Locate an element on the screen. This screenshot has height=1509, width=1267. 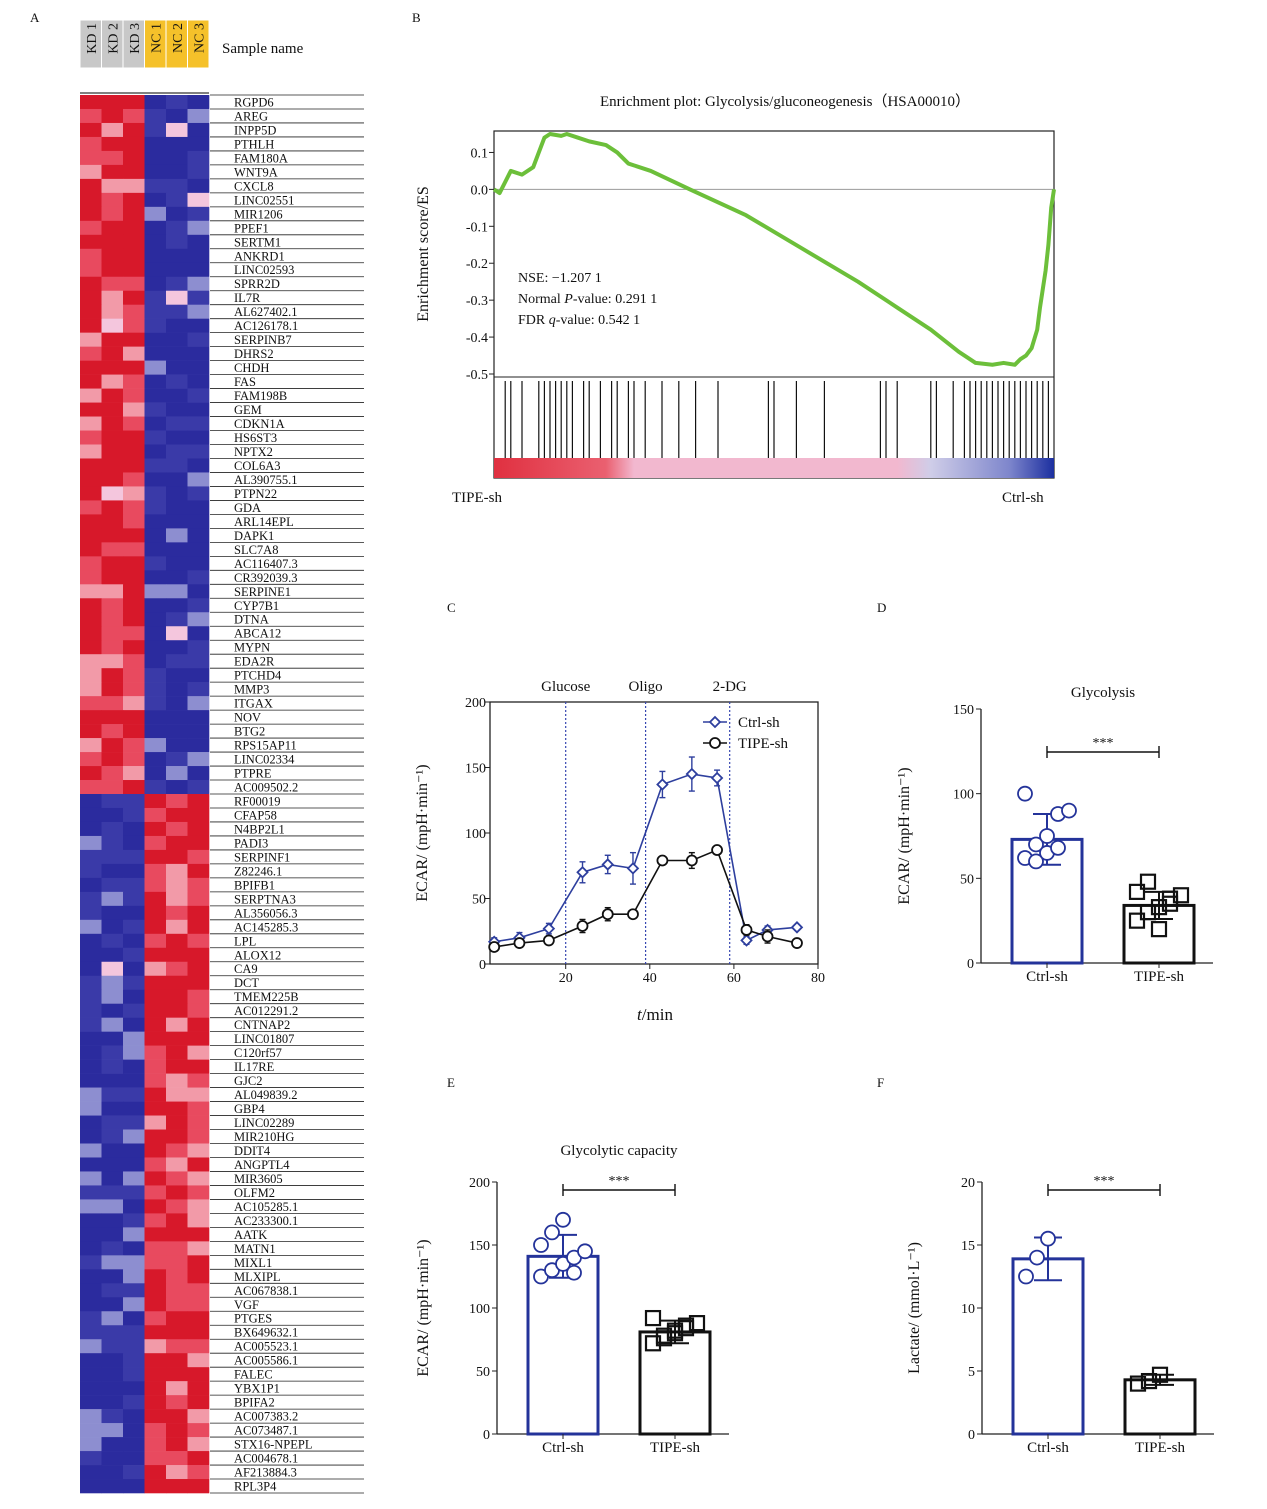
gene-label: BPIFA2 is located at coordinates (254, 1403).